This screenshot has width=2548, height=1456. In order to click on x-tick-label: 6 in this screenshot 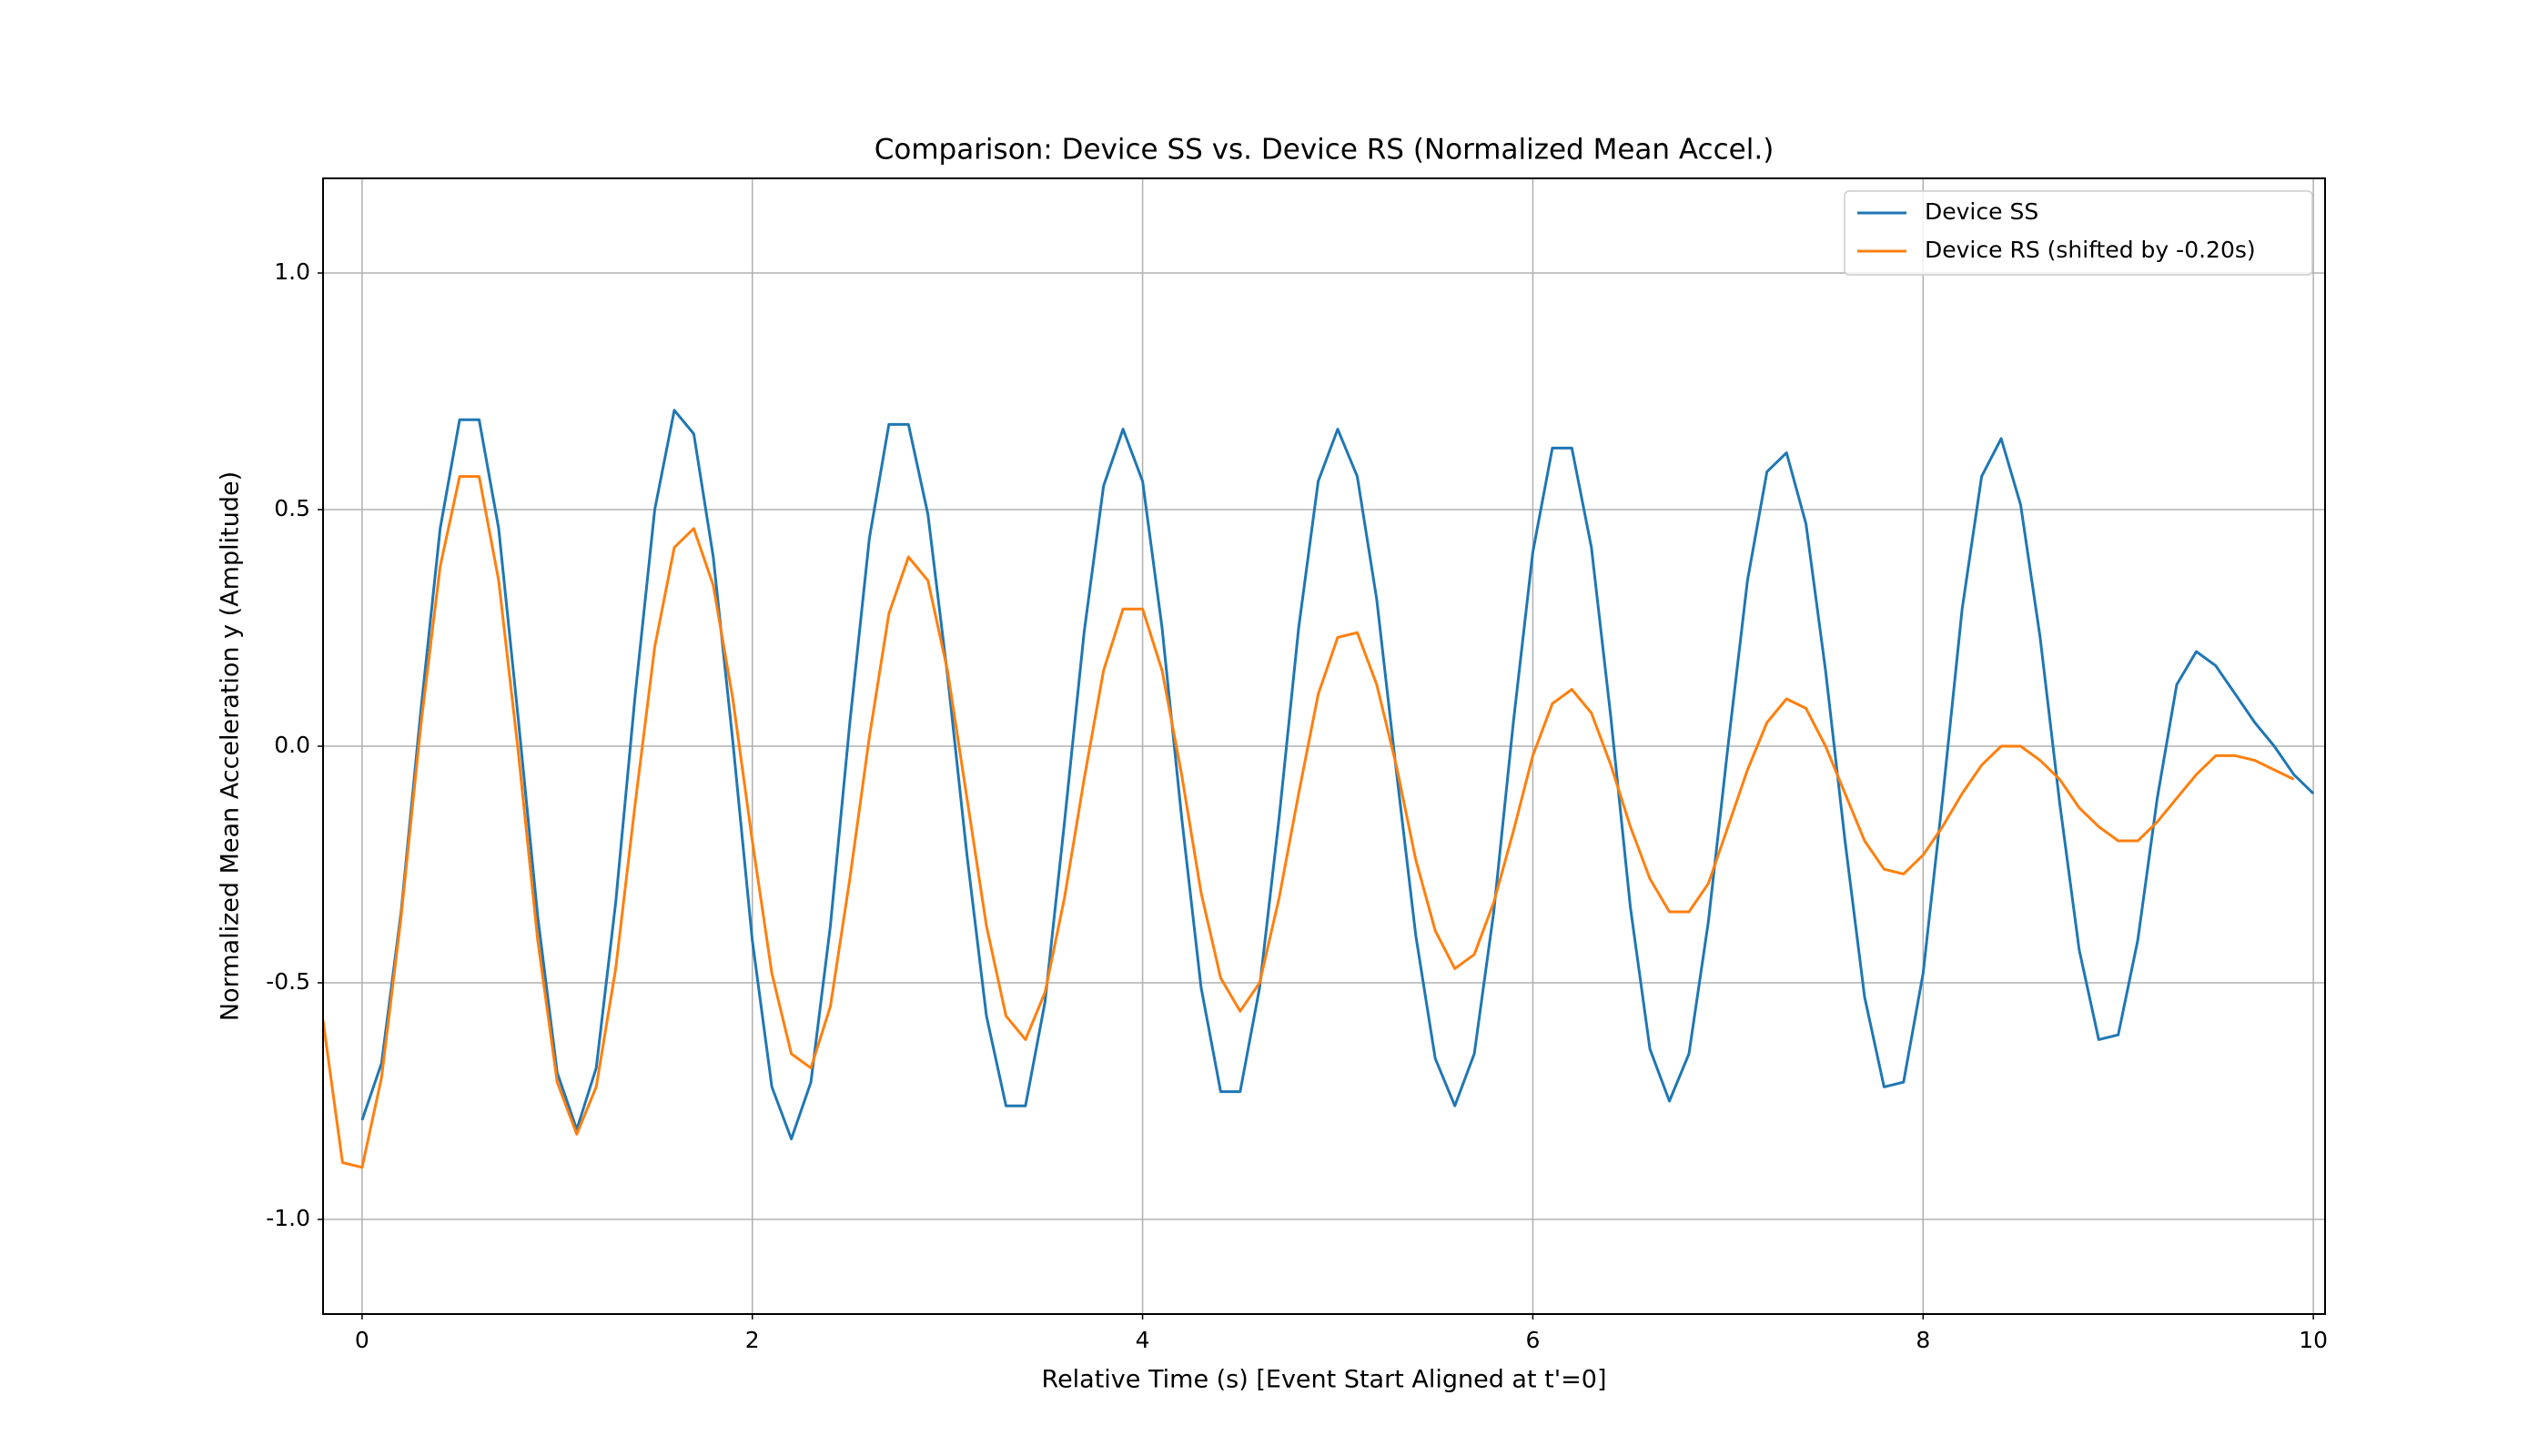, I will do `click(1533, 1340)`.